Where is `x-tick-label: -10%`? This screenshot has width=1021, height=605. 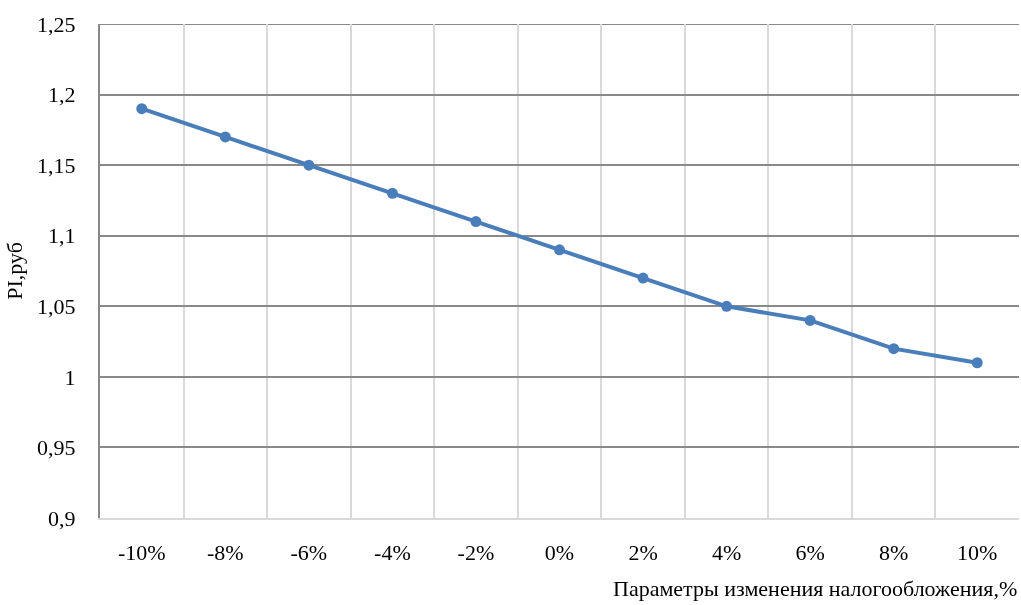 x-tick-label: -10% is located at coordinates (141, 553).